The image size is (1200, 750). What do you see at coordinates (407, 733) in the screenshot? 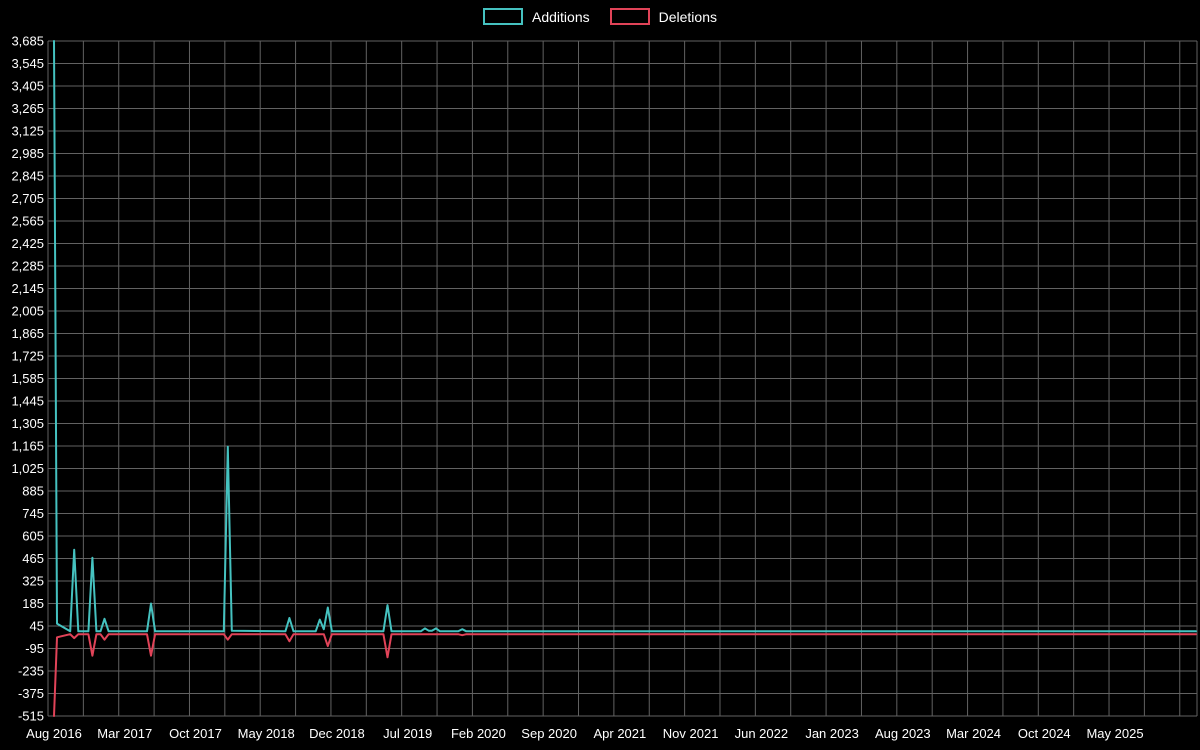
I see `x-tick-label: Jul 2019` at bounding box center [407, 733].